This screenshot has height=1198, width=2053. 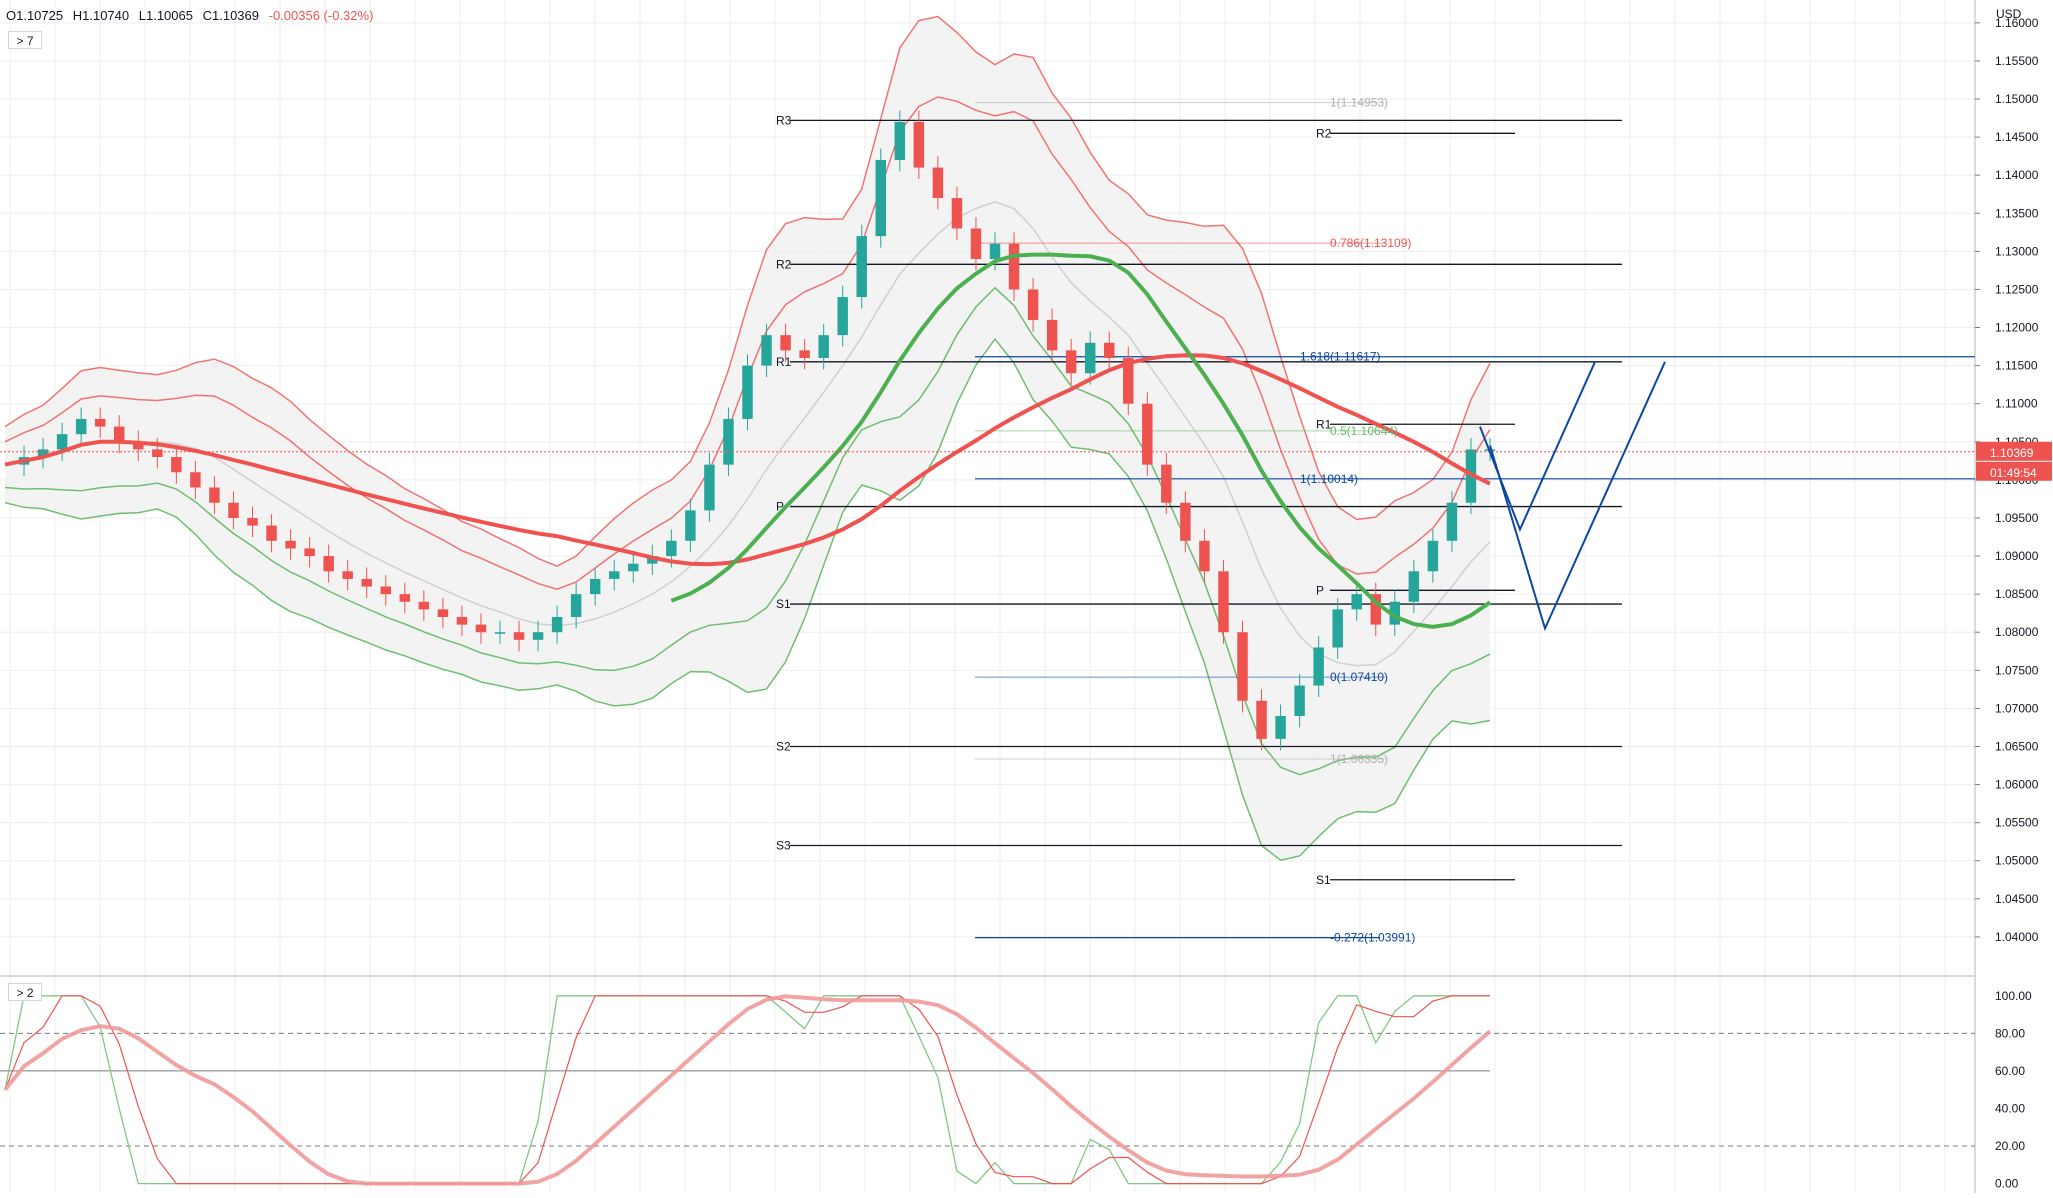 I want to click on osc-tick-label: 20.00, so click(x=2010, y=1146).